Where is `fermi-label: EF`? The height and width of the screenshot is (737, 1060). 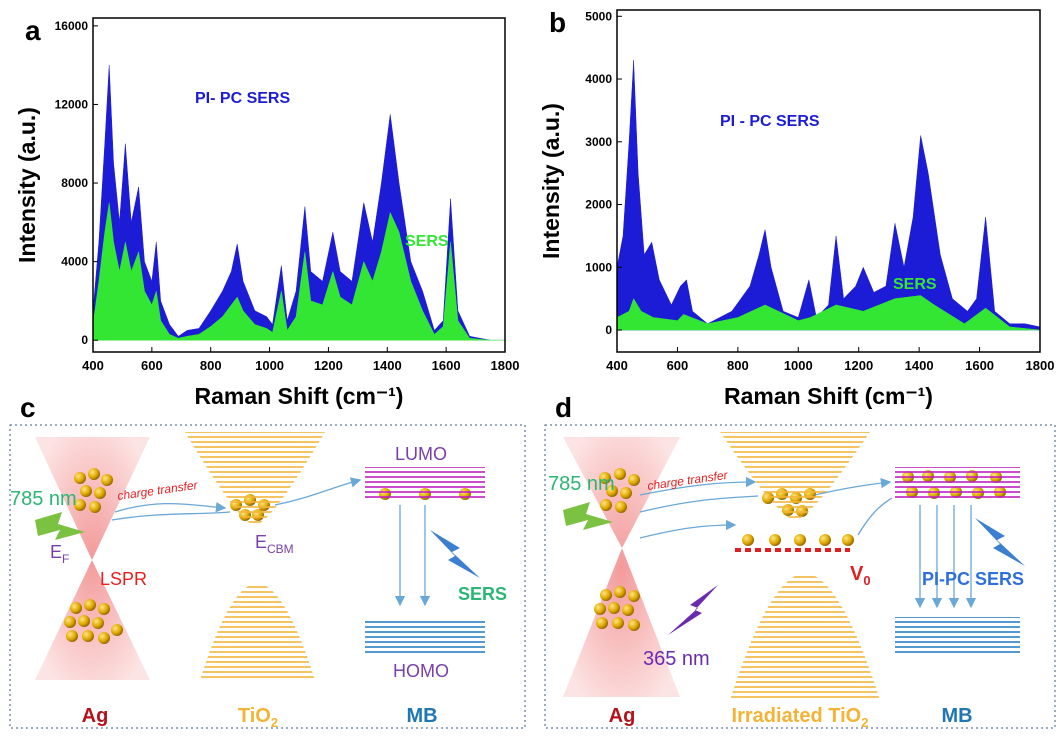
fermi-label: EF is located at coordinates (59, 554).